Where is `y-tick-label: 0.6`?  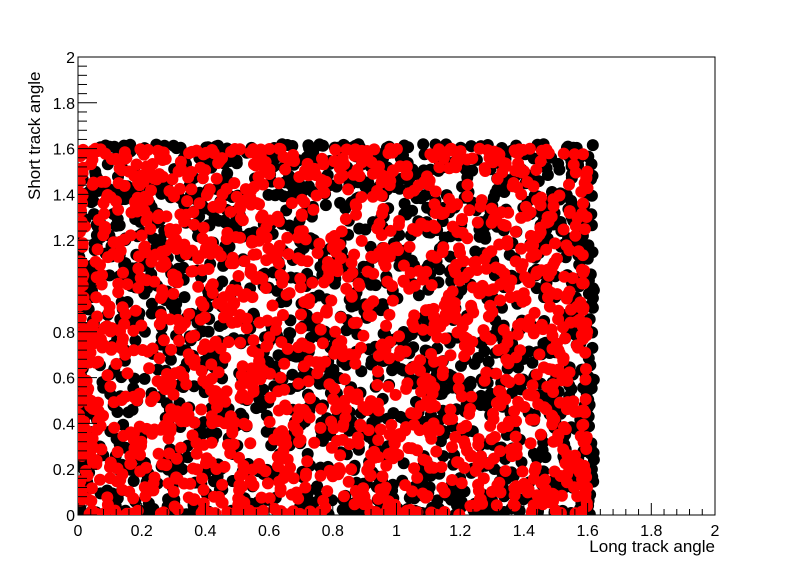 y-tick-label: 0.6 is located at coordinates (64, 379).